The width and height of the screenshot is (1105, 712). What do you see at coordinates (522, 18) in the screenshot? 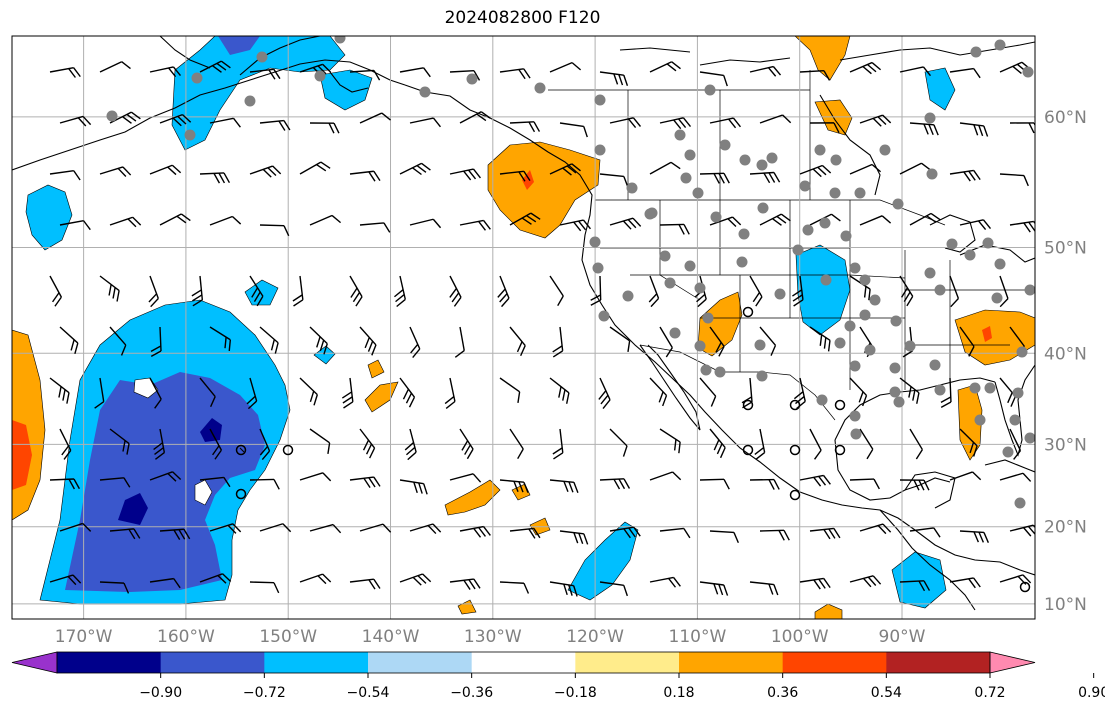
I see `map-title: 2024082800 F120` at bounding box center [522, 18].